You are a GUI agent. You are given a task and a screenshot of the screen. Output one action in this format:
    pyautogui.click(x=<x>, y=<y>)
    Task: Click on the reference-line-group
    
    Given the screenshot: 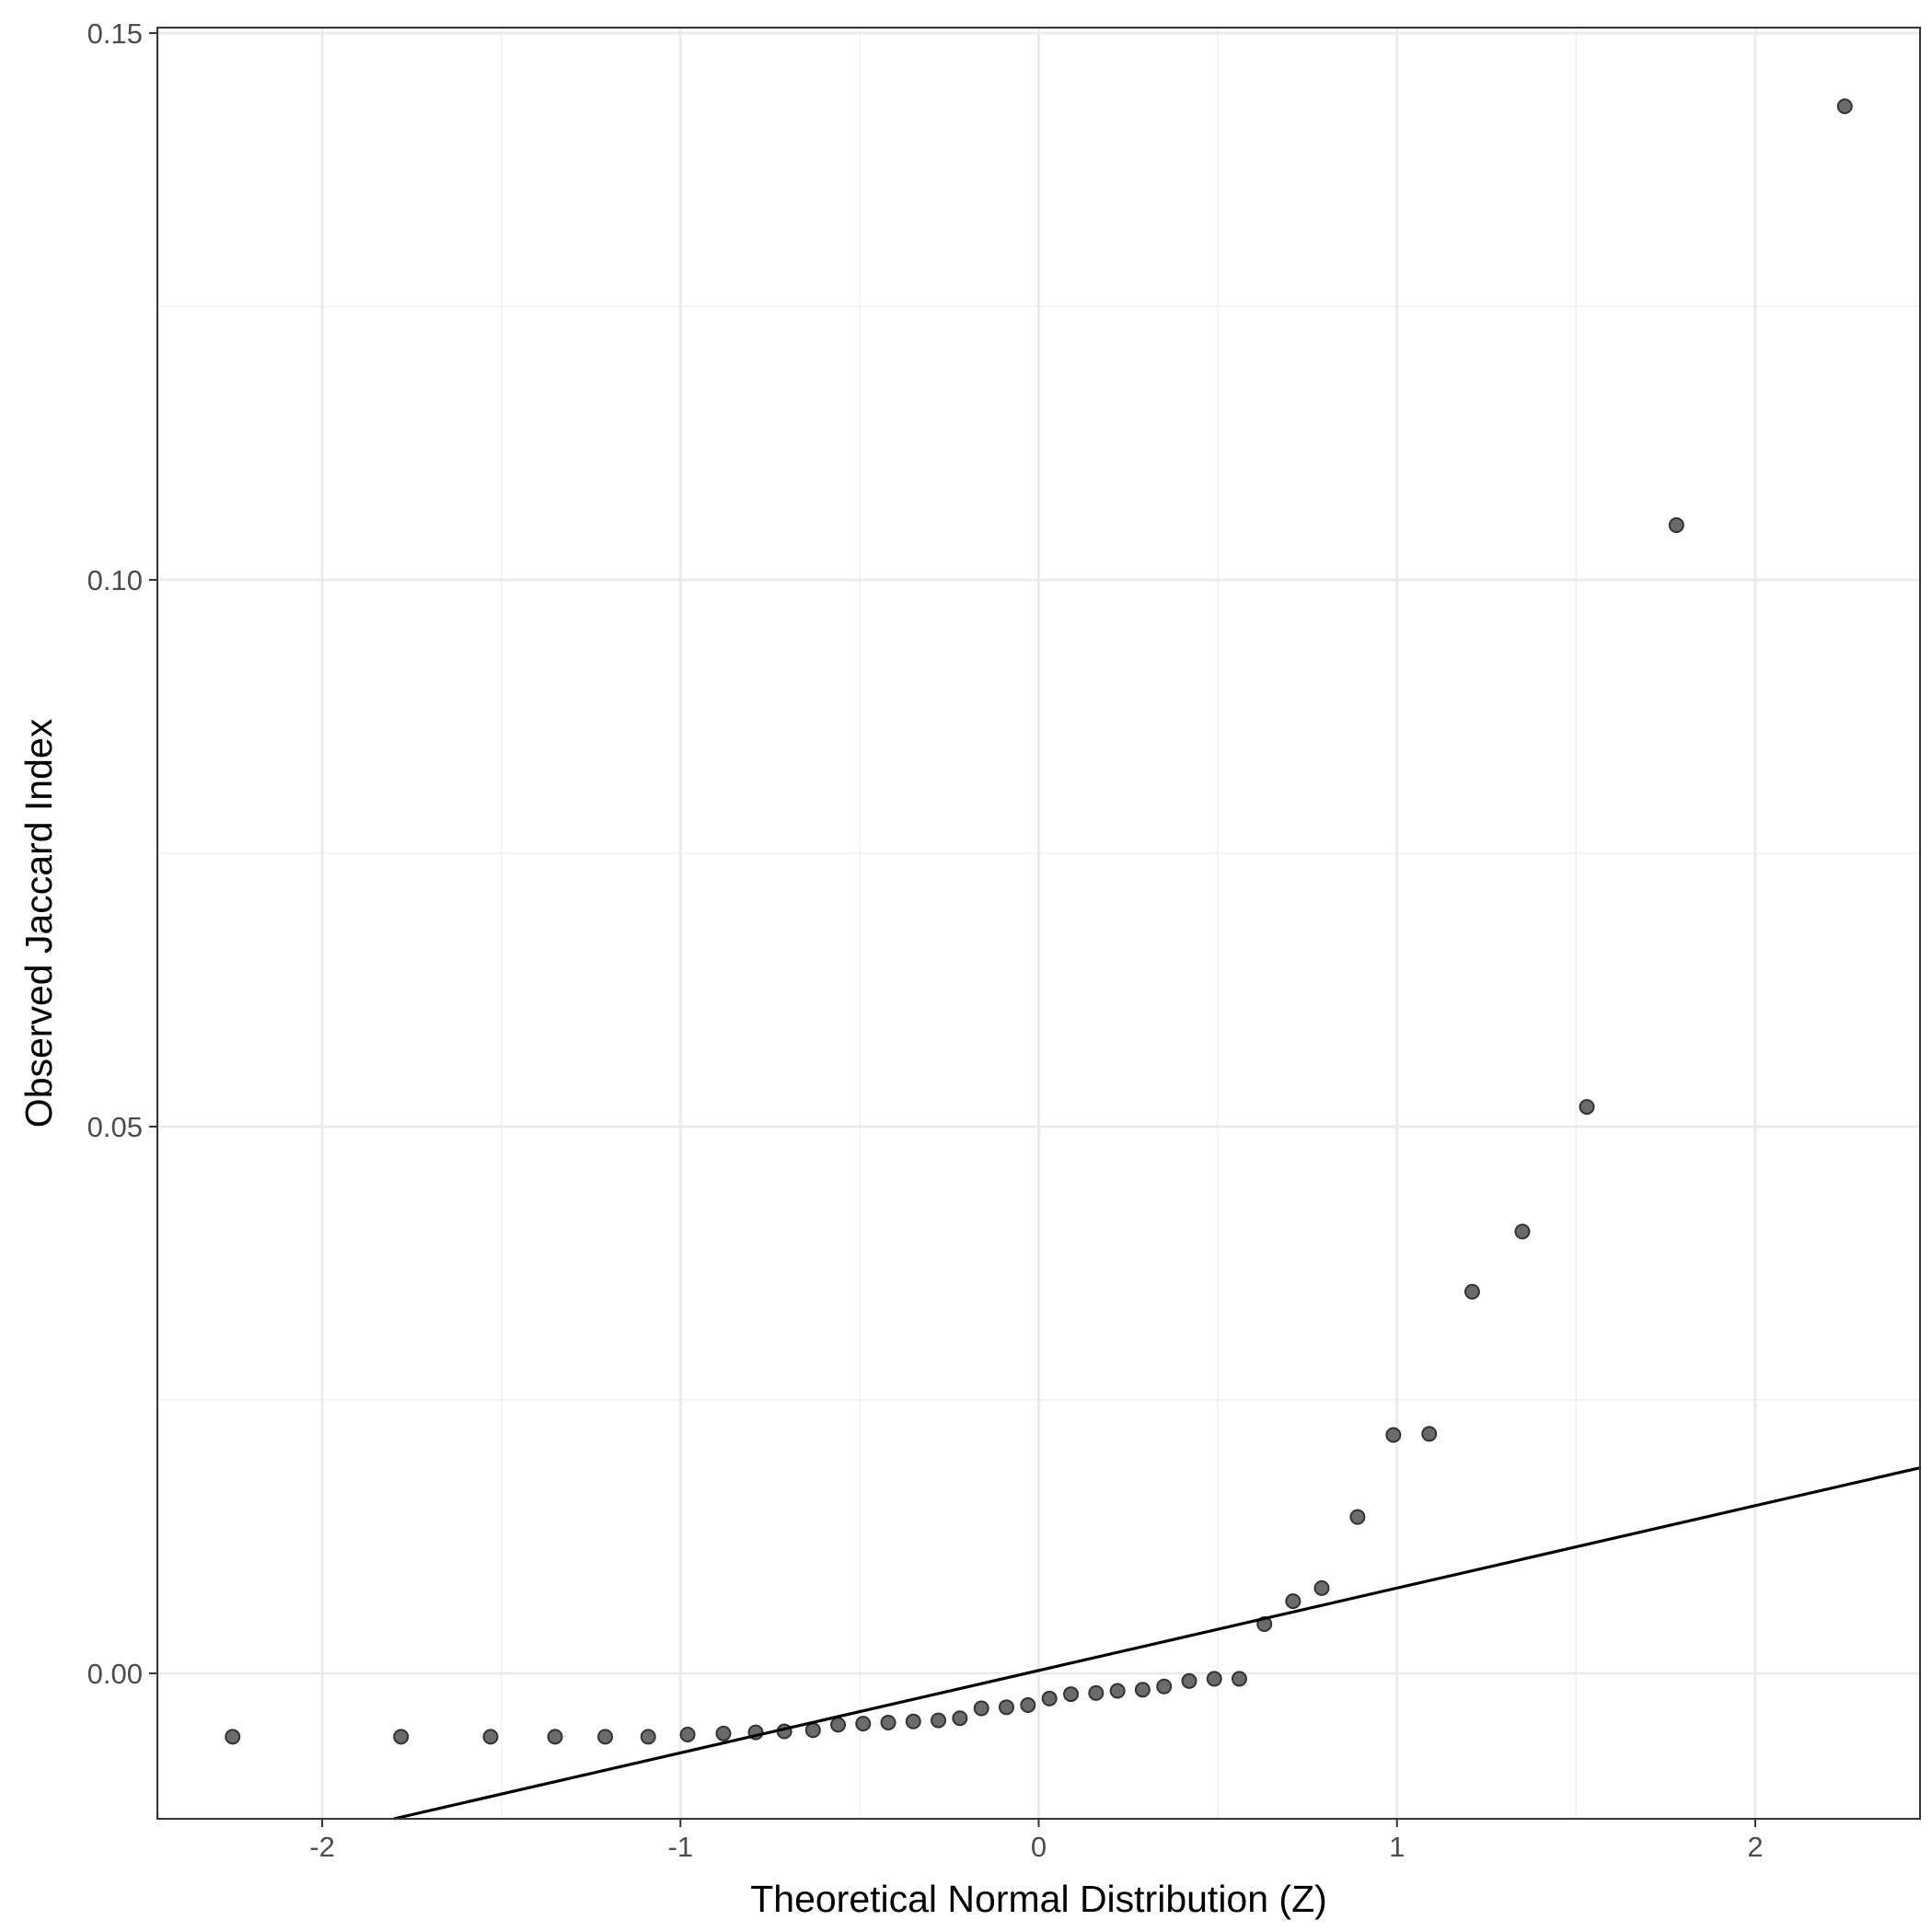 What is the action you would take?
    pyautogui.click(x=1157, y=1644)
    